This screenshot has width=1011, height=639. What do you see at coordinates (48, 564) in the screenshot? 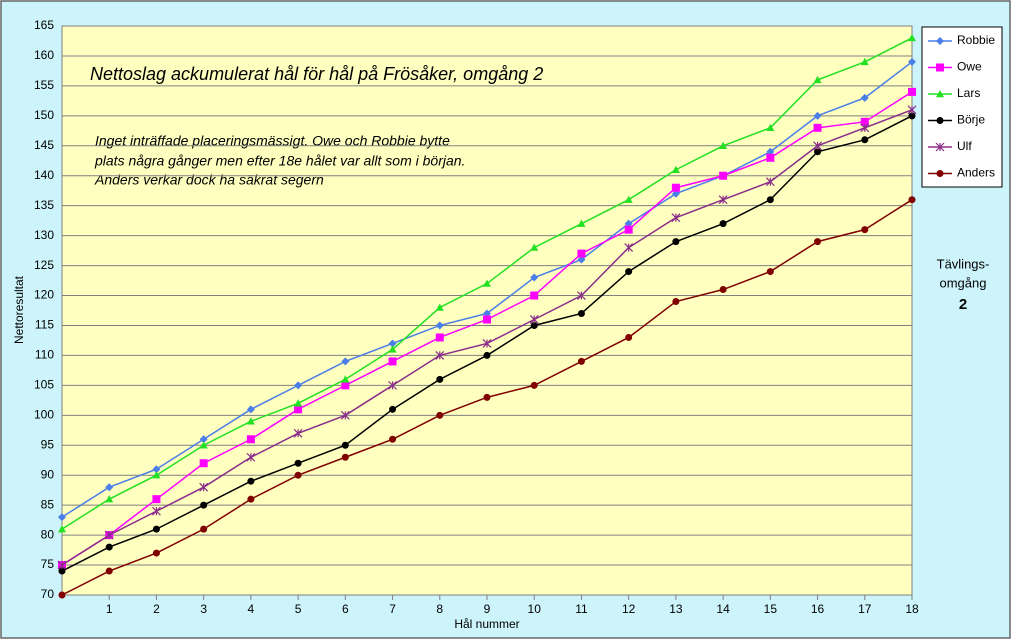
I see `y-tick-label: 75` at bounding box center [48, 564].